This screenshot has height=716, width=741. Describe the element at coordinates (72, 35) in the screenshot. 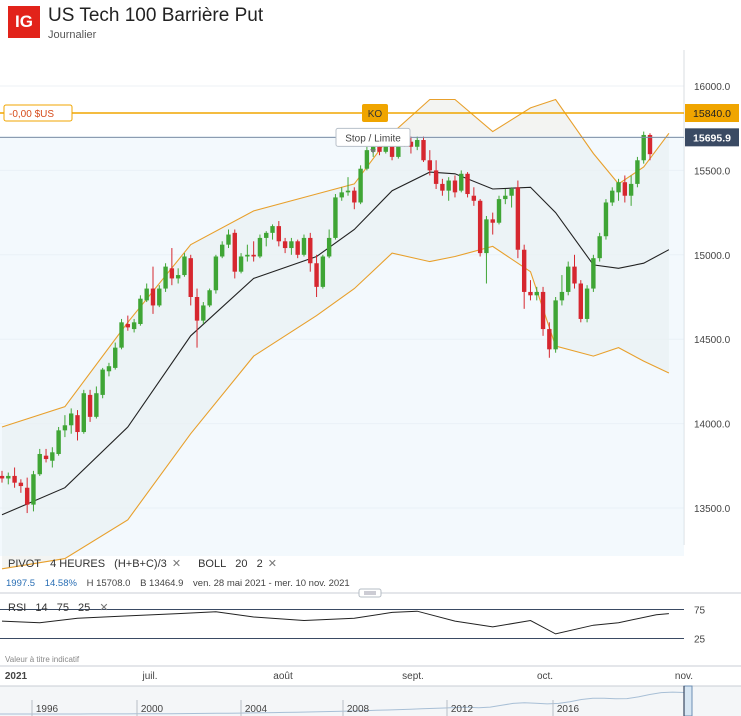

I see `timeframe-label: Journalier` at that location.